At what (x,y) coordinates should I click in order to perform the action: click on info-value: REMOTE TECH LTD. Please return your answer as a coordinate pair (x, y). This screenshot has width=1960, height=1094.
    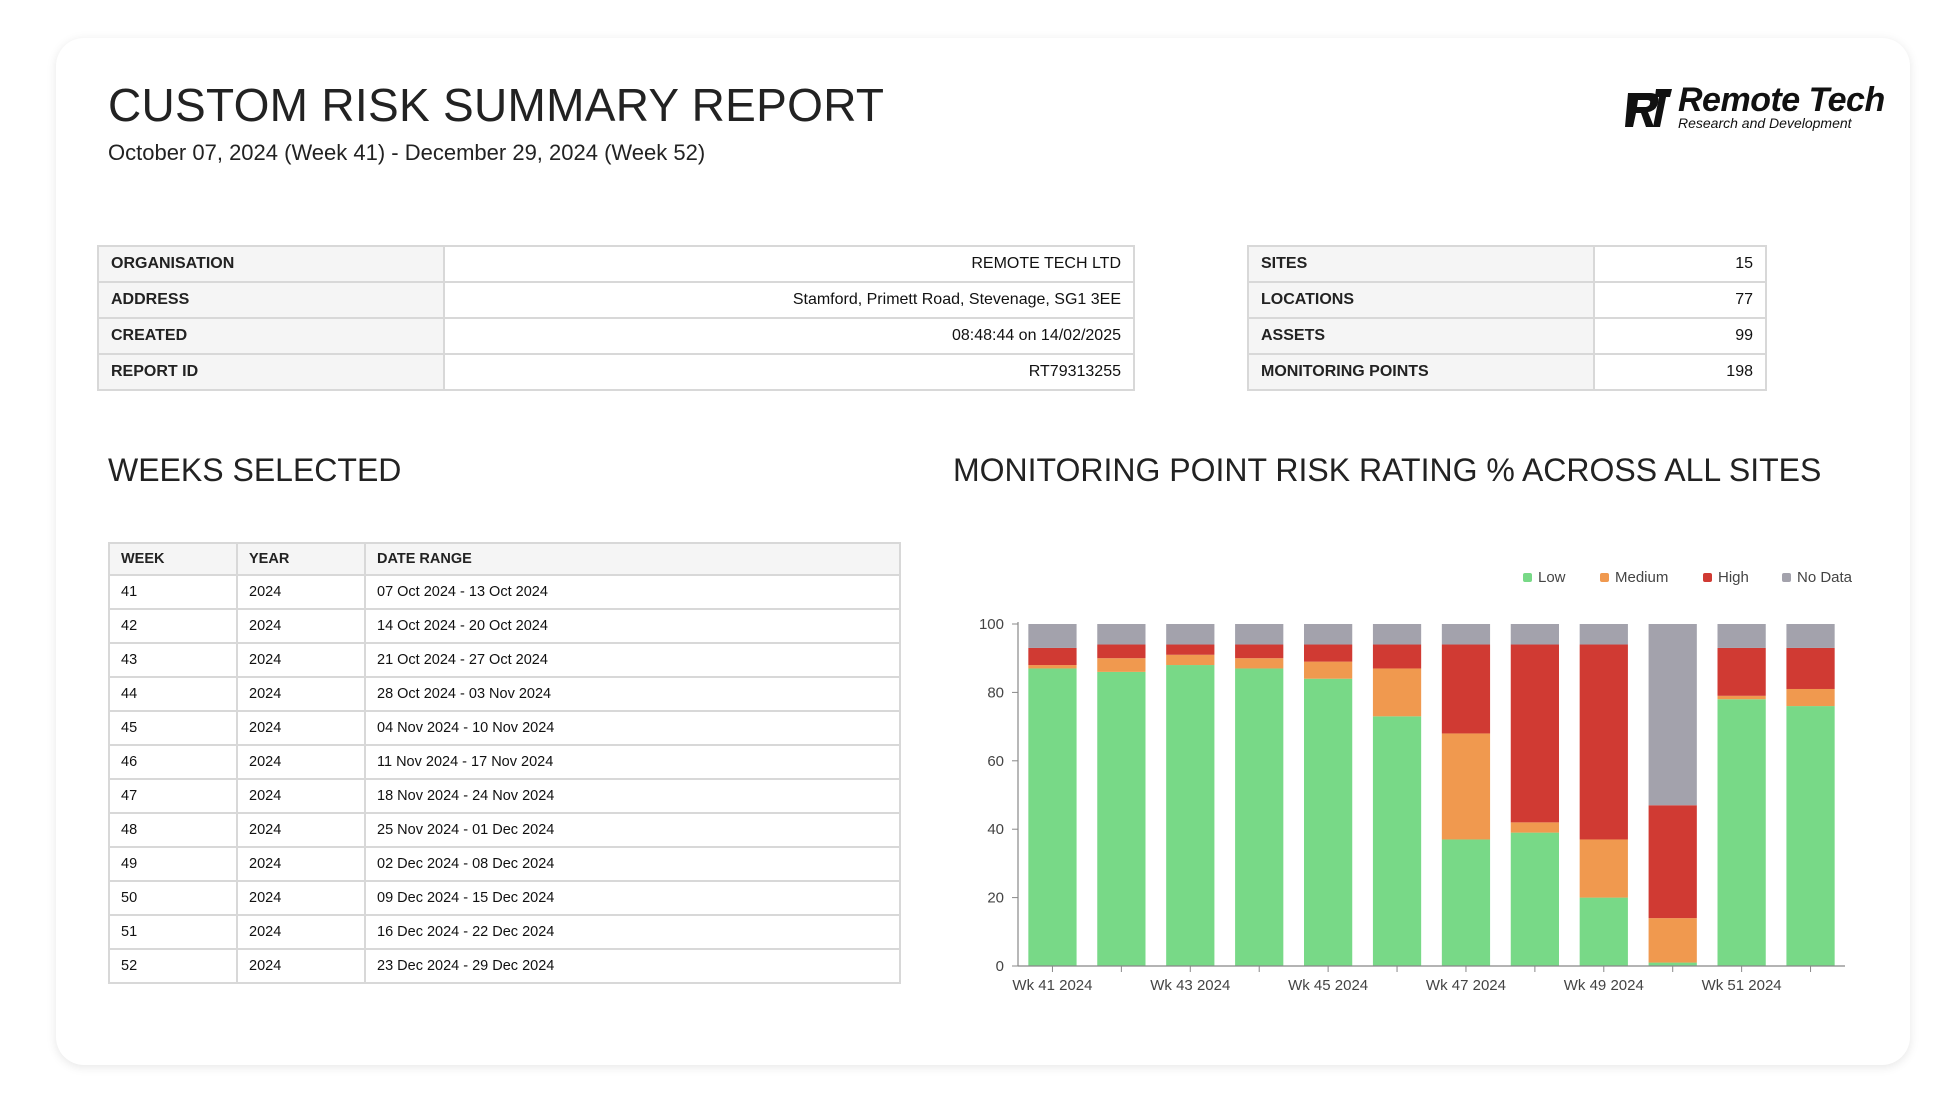
    Looking at the image, I should click on (789, 264).